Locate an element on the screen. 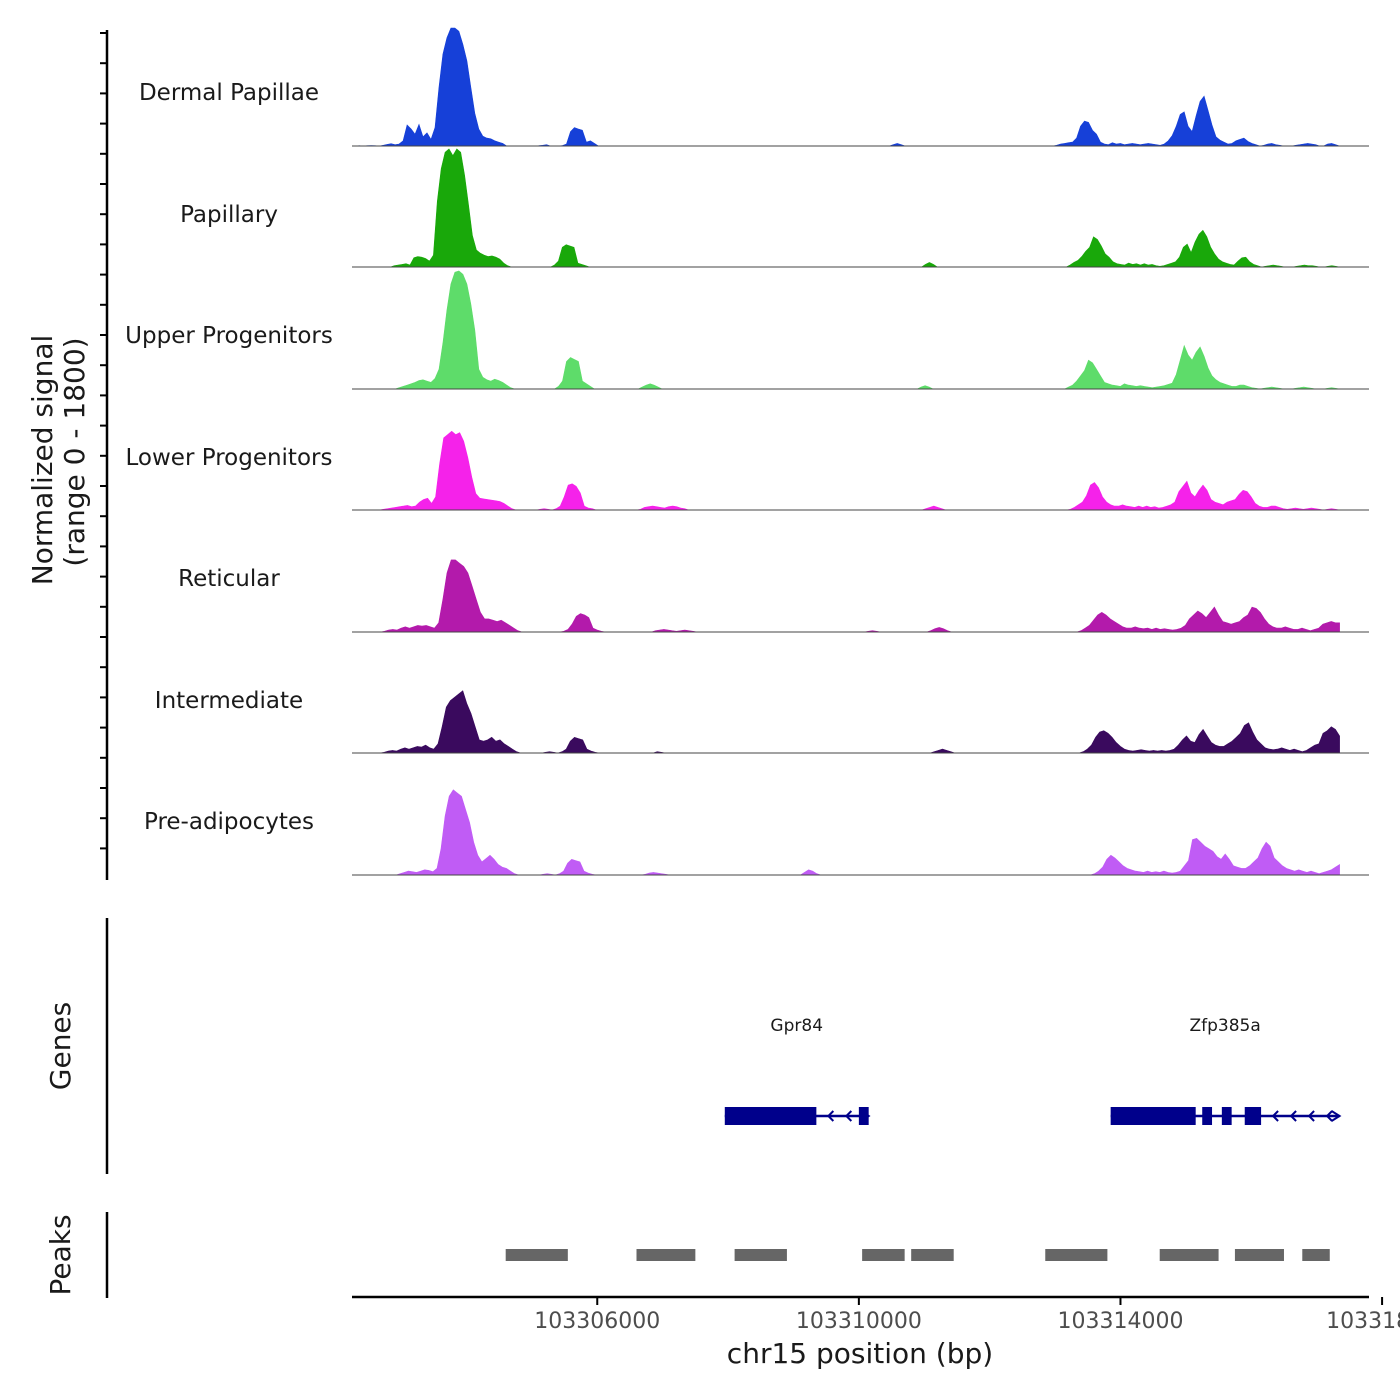 The image size is (1400, 1400). x-axis-ticks: 103306000 103310000 103314000 10331800 is located at coordinates (967, 1315).